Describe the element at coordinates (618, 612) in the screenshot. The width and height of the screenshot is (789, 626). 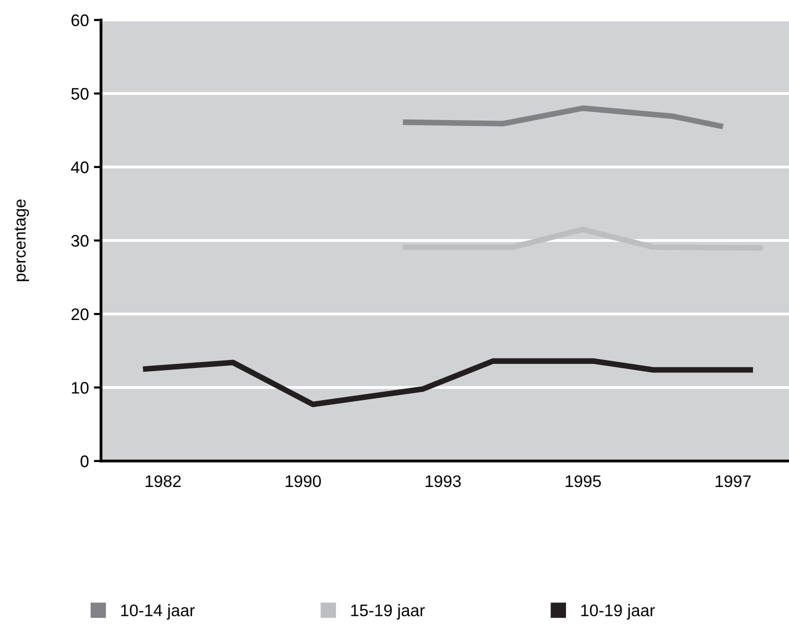
I see `legend-label: 10-19 jaar` at that location.